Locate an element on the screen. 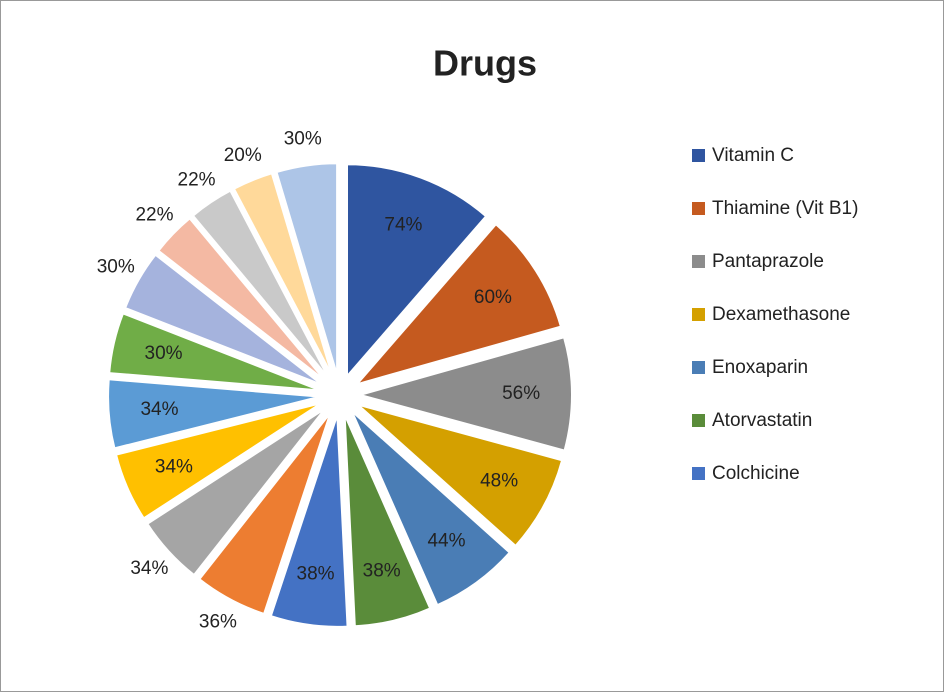 This screenshot has height=698, width=945. legend-label: Enoxaparin is located at coordinates (760, 367).